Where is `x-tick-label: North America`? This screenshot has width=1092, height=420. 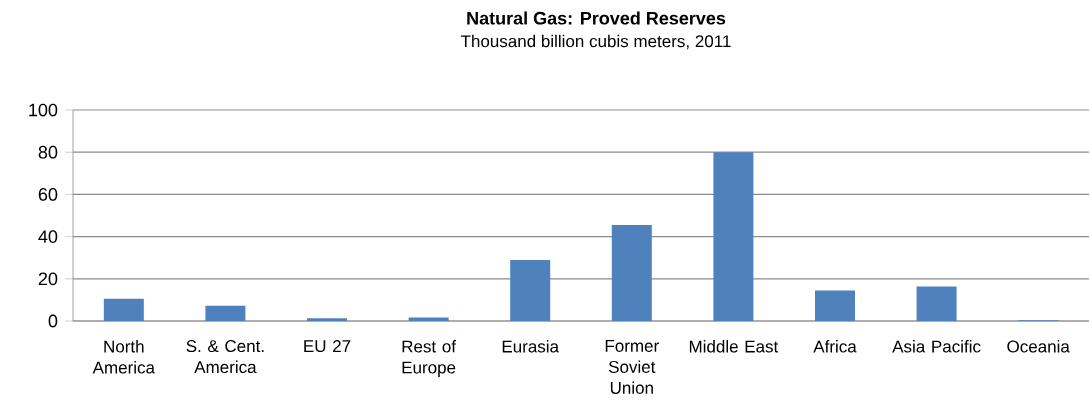
x-tick-label: North America is located at coordinates (123, 357).